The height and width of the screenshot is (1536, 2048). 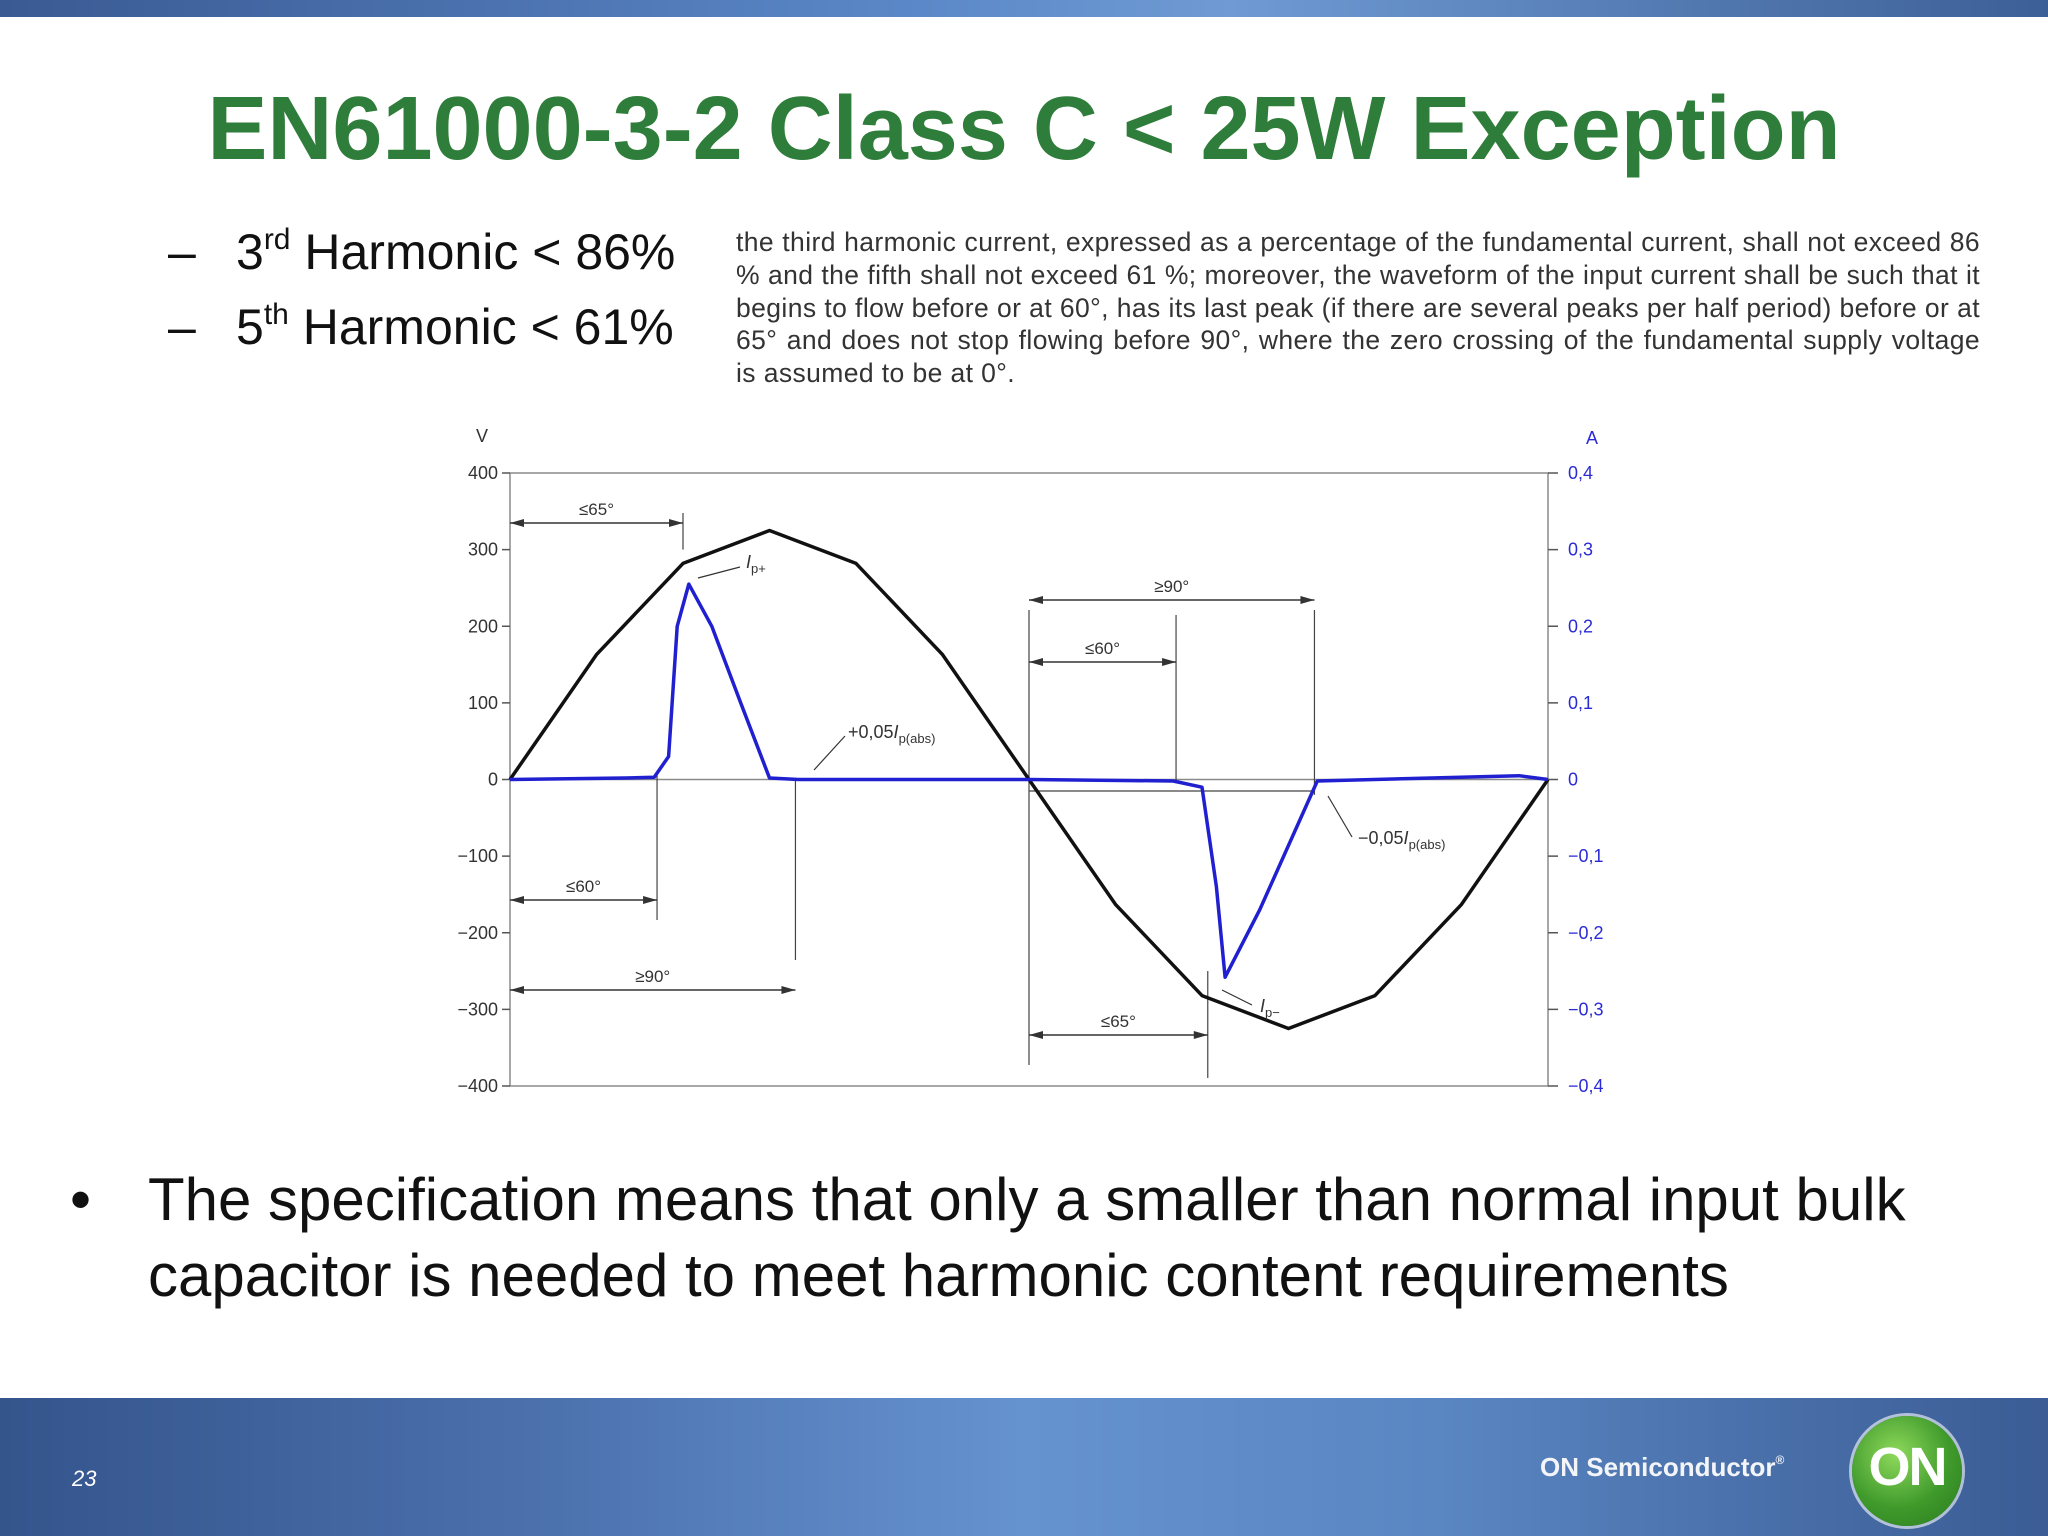 I want to click on current-series-line, so click(x=1029, y=780).